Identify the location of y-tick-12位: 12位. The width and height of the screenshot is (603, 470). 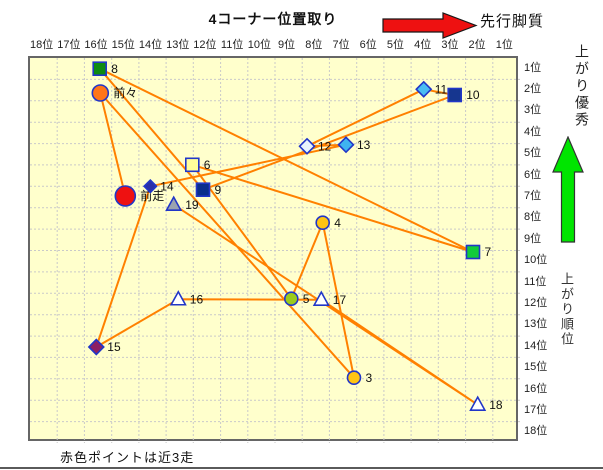
(536, 302).